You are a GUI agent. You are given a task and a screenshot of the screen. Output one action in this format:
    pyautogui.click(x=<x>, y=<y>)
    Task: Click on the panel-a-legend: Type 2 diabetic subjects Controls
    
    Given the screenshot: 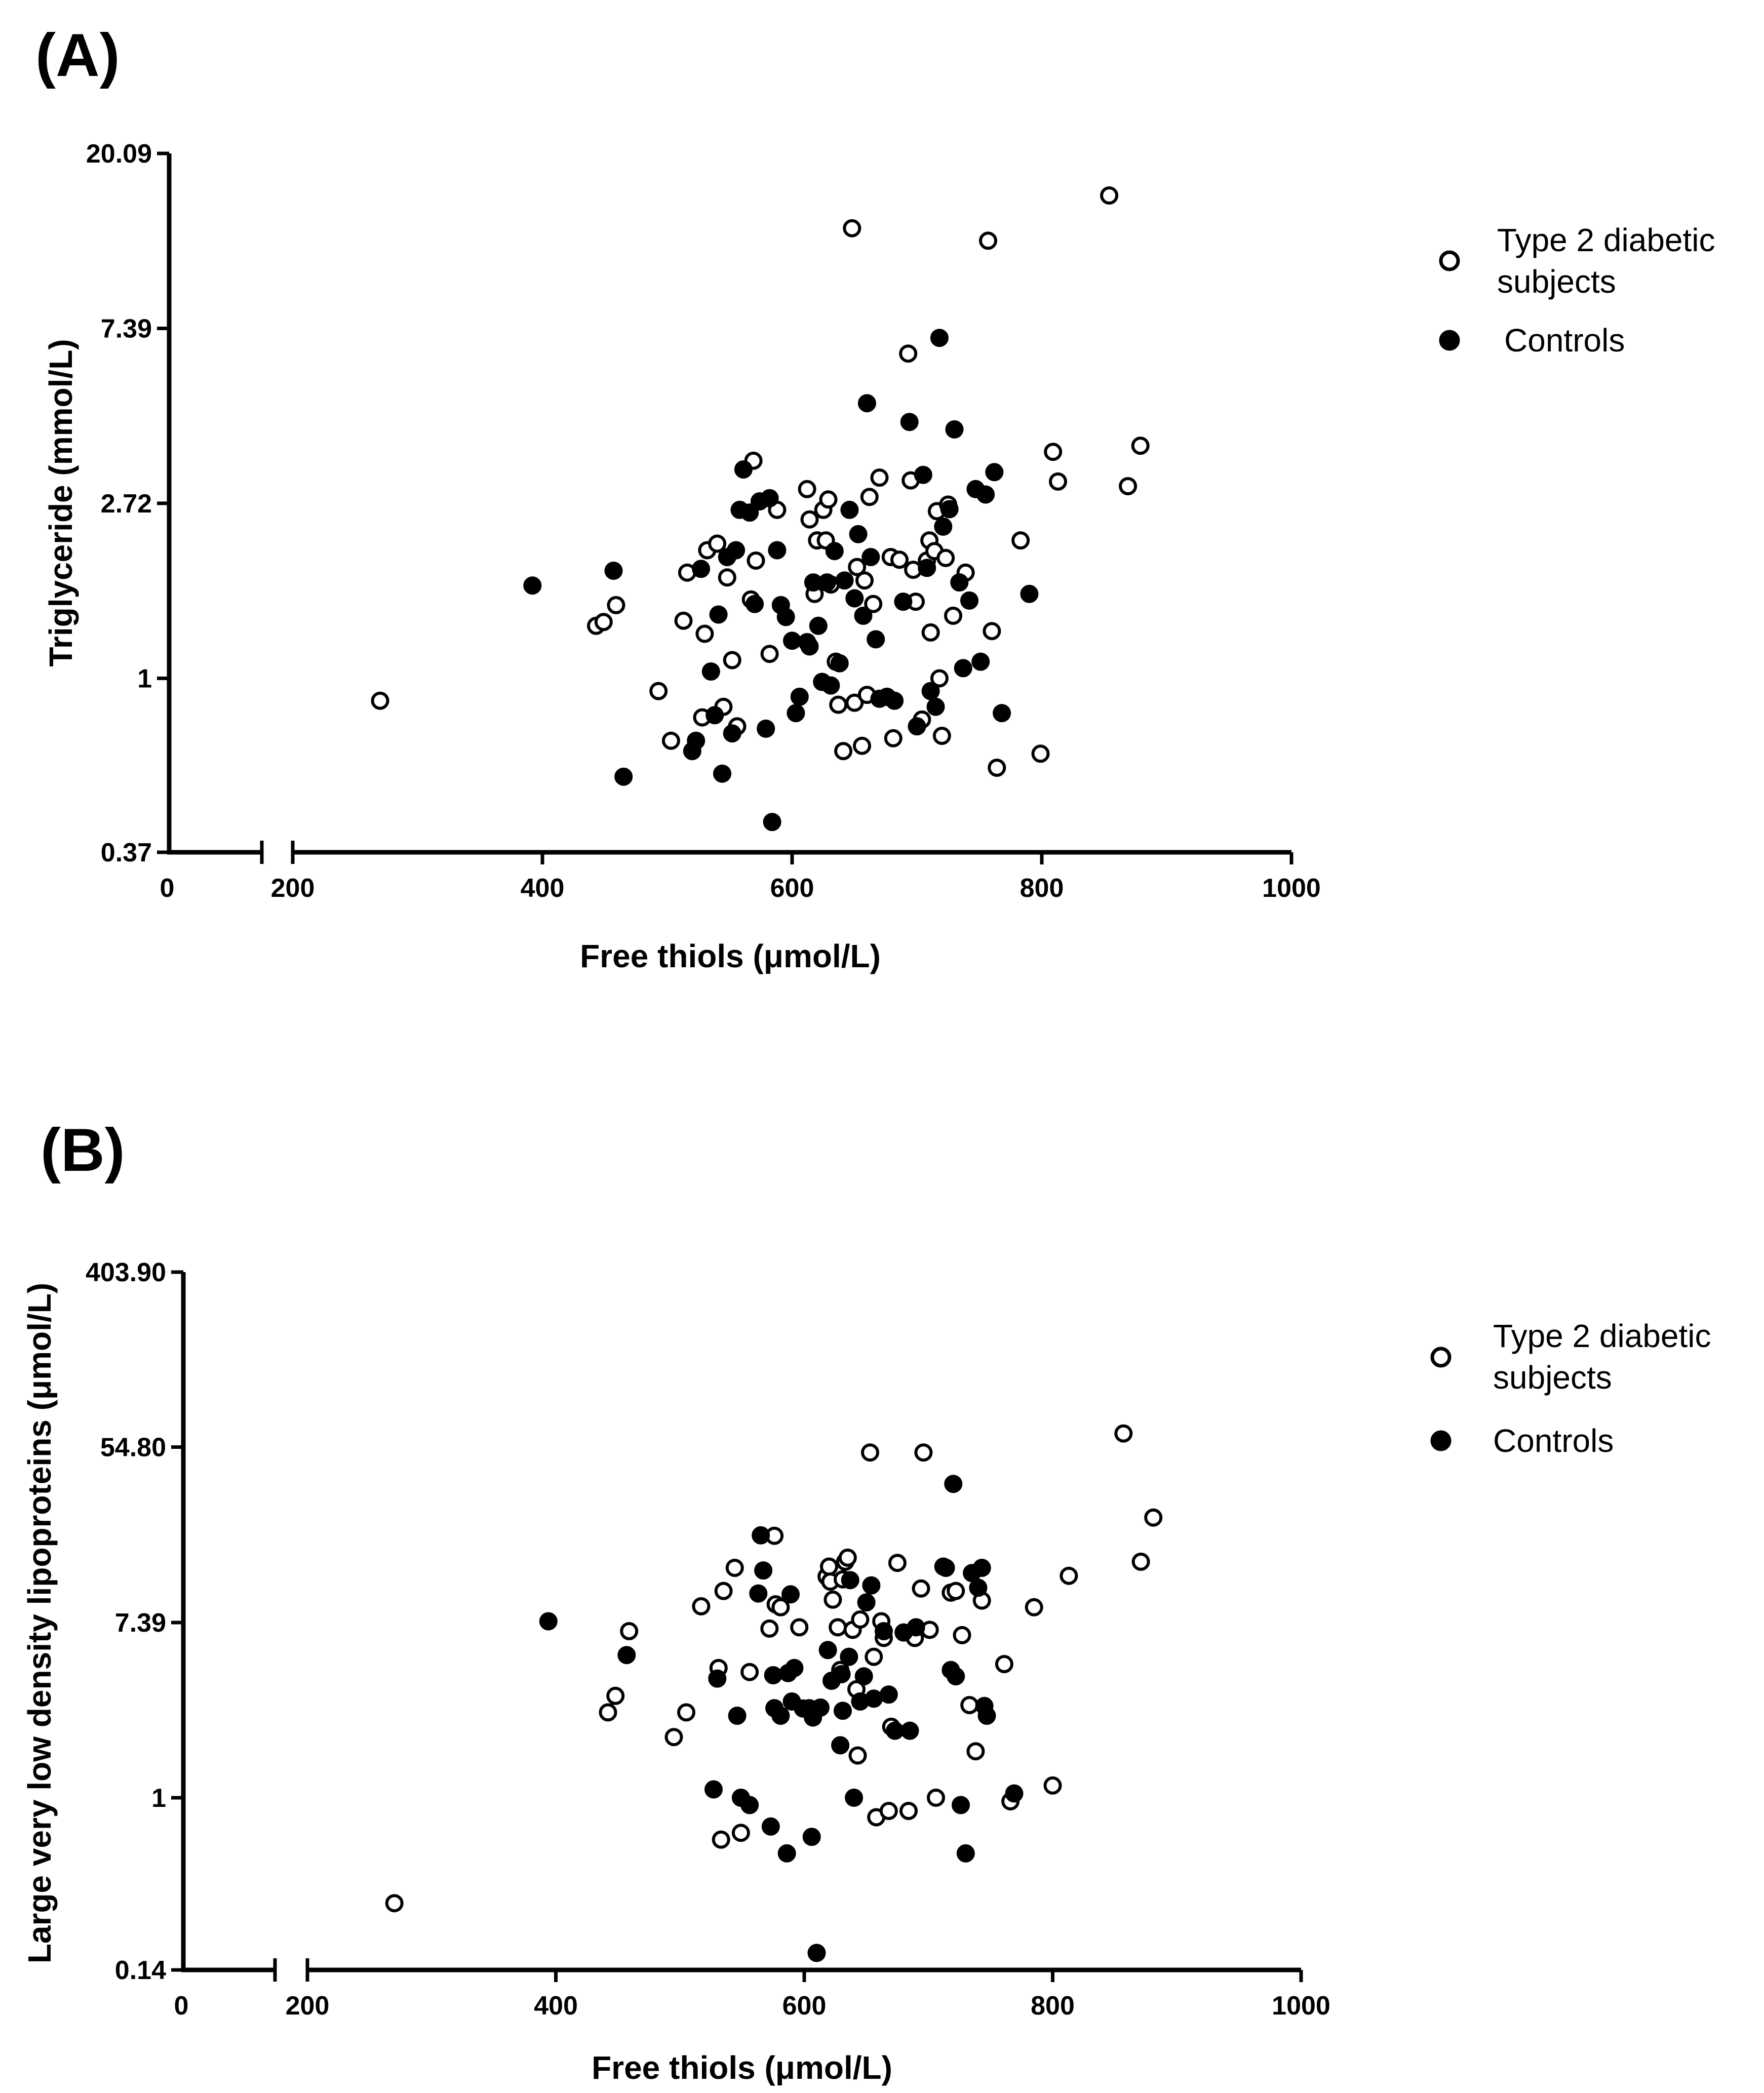 What is the action you would take?
    pyautogui.click(x=1577, y=290)
    